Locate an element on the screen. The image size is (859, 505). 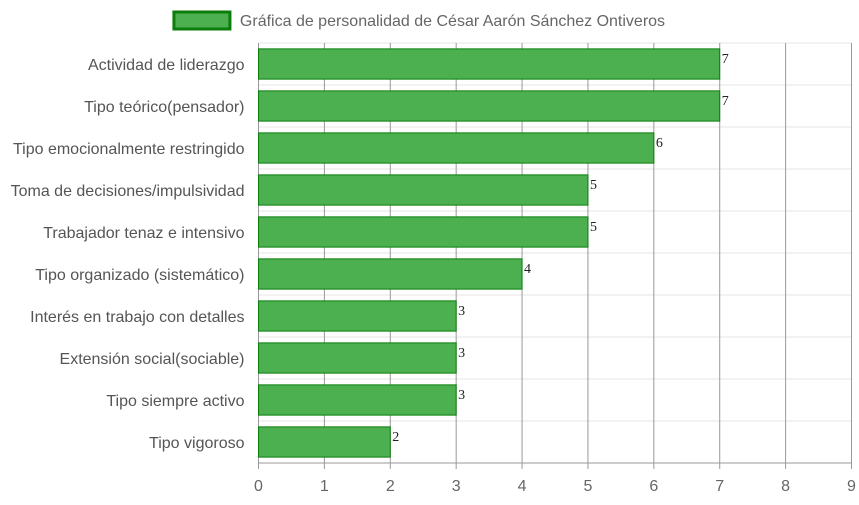
category-label: Interés en trabajo con detalles is located at coordinates (137, 317).